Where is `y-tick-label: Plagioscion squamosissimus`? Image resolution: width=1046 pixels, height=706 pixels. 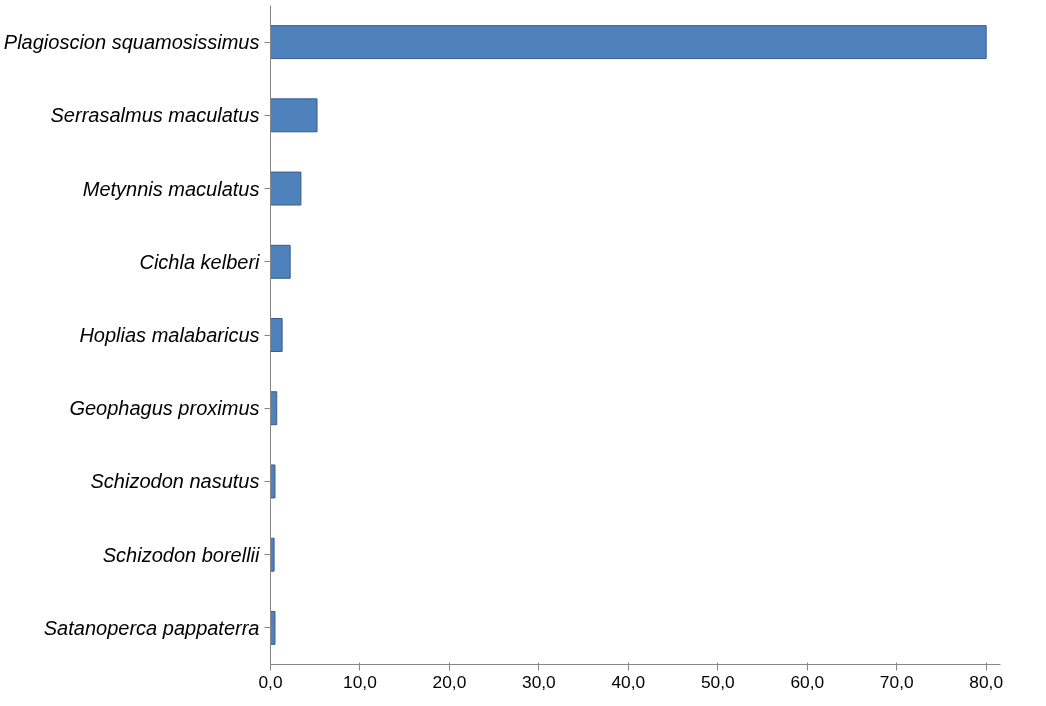 y-tick-label: Plagioscion squamosissimus is located at coordinates (131, 42).